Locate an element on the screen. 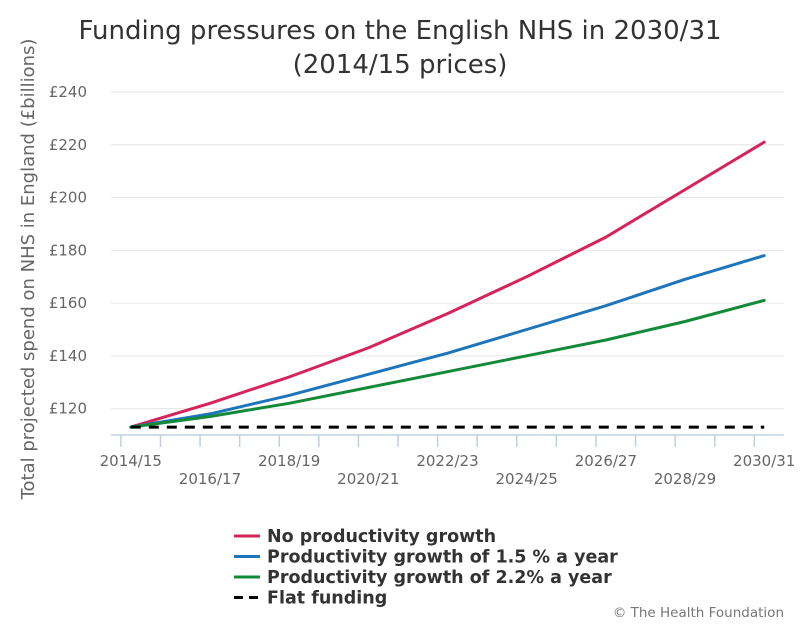 The width and height of the screenshot is (800, 625). x-tick-label: 2014/15 is located at coordinates (131, 461).